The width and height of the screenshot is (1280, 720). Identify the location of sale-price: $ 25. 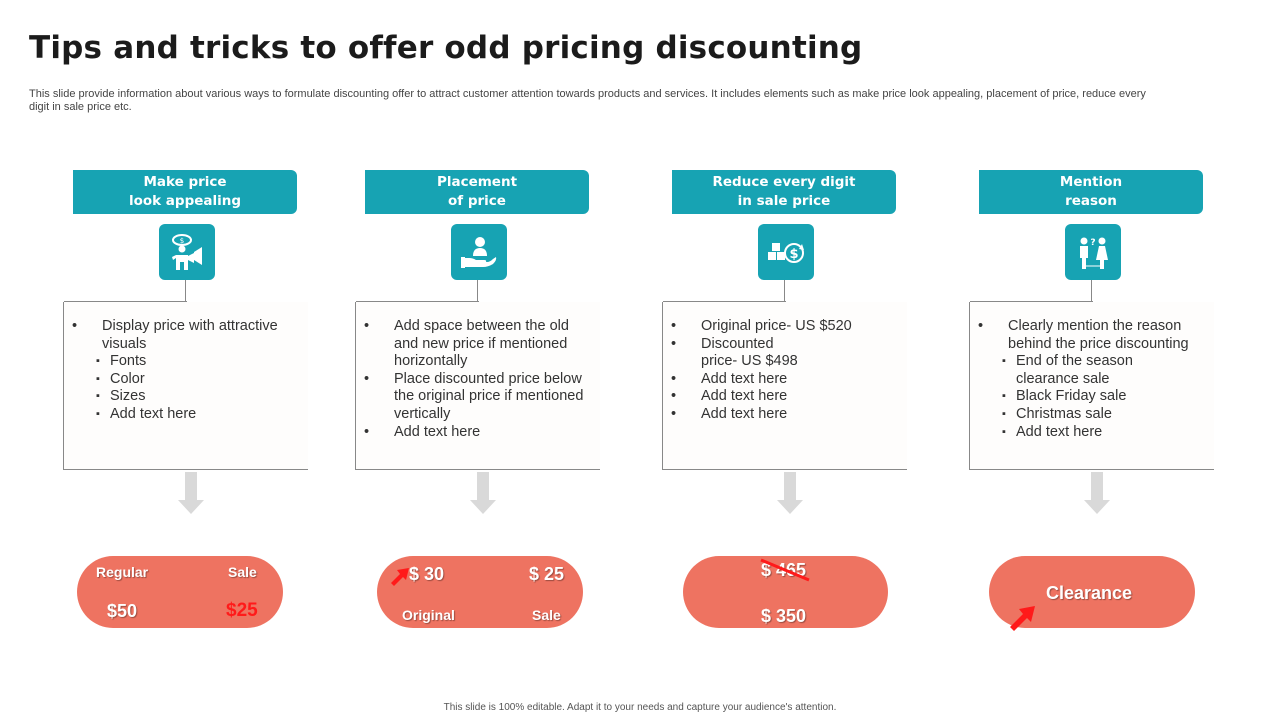
(547, 574).